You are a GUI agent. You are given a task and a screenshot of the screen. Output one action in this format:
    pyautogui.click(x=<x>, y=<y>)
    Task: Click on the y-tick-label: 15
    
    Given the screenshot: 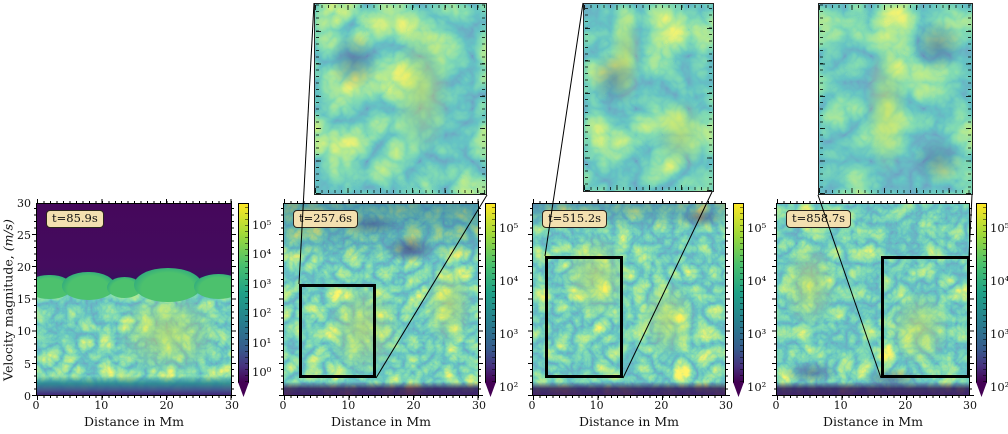 What is the action you would take?
    pyautogui.click(x=24, y=299)
    